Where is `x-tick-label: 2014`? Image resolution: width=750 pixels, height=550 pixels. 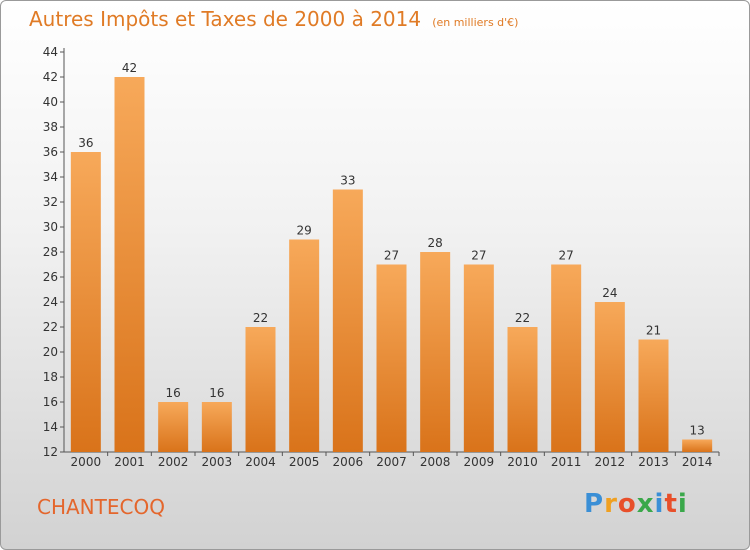
x-tick-label: 2014 is located at coordinates (697, 462).